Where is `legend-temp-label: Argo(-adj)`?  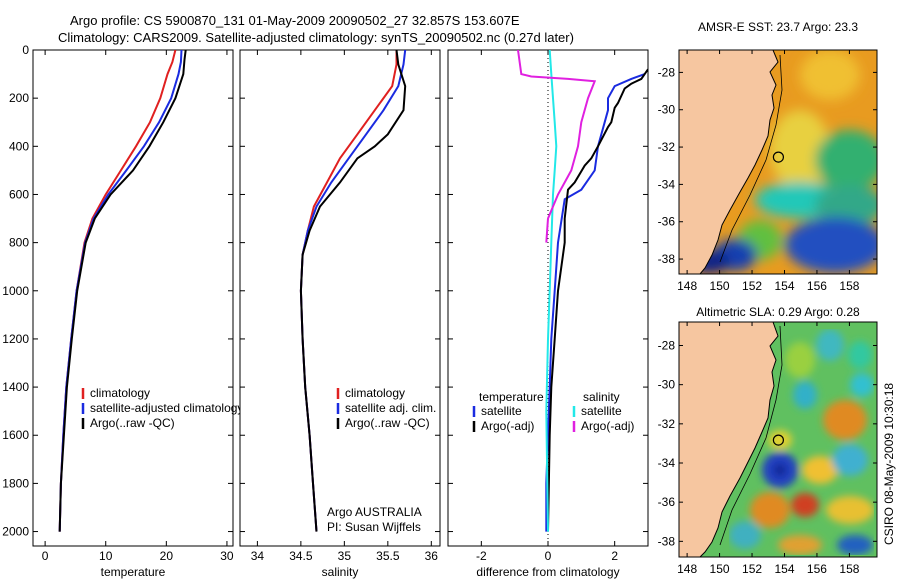 legend-temp-label: Argo(-adj) is located at coordinates (507, 426).